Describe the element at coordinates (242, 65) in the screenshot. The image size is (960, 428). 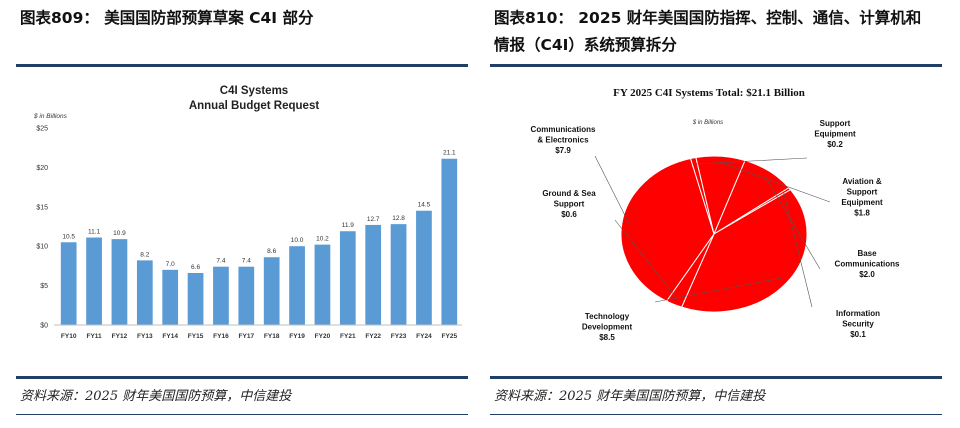
I see `left-heading-rule` at that location.